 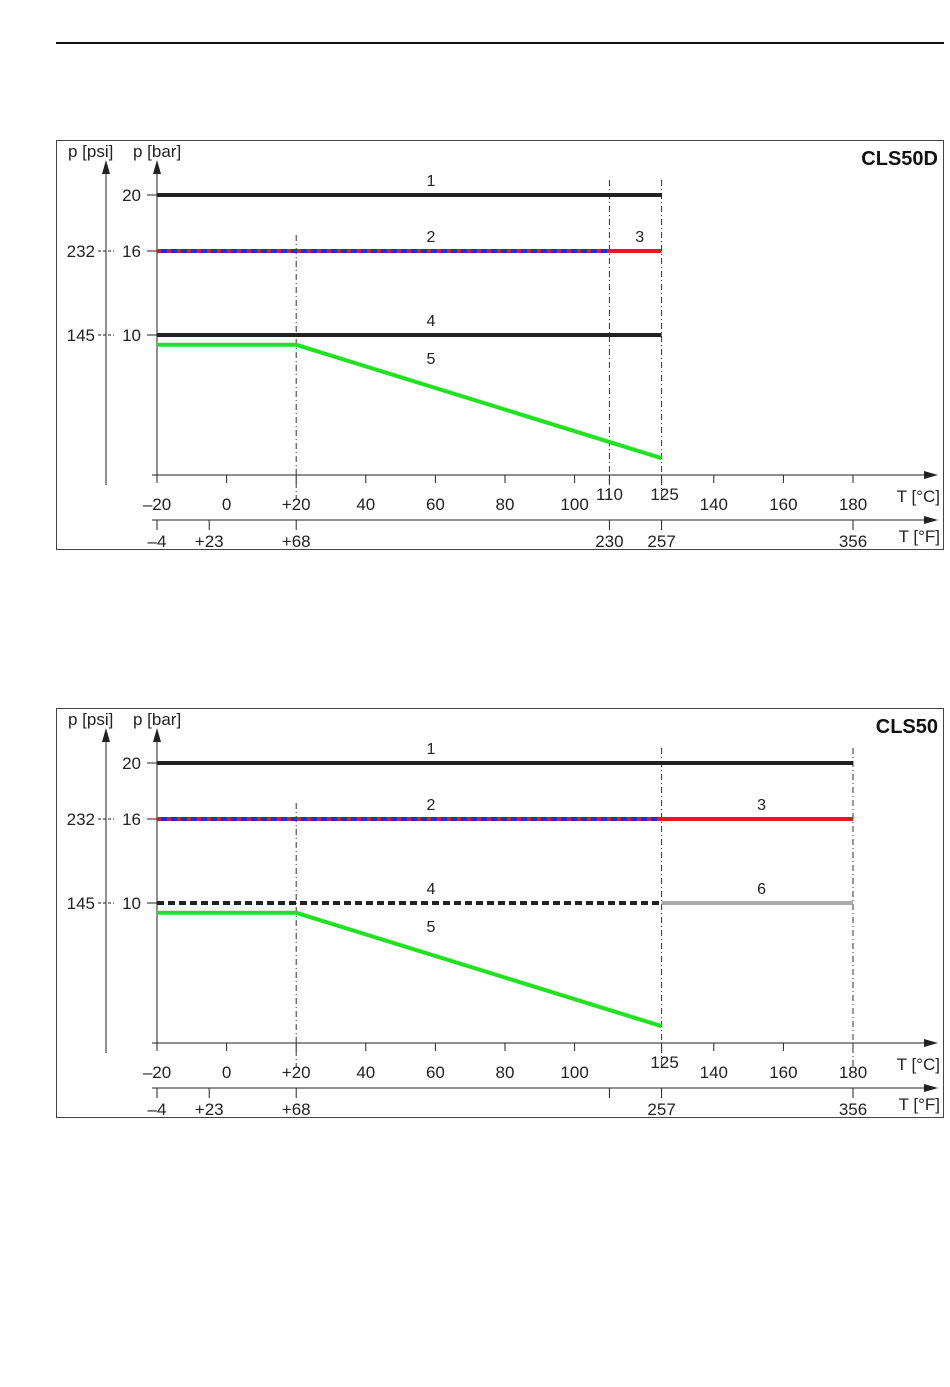 What do you see at coordinates (435, 504) in the screenshot?
I see `chart1-xtick-label-4: 60` at bounding box center [435, 504].